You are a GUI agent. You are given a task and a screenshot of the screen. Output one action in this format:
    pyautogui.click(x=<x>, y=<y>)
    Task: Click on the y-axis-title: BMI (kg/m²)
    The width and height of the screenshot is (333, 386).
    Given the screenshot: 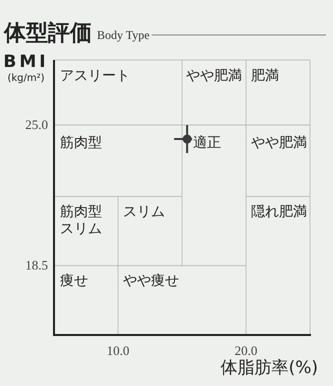 What is the action you would take?
    pyautogui.click(x=26, y=68)
    